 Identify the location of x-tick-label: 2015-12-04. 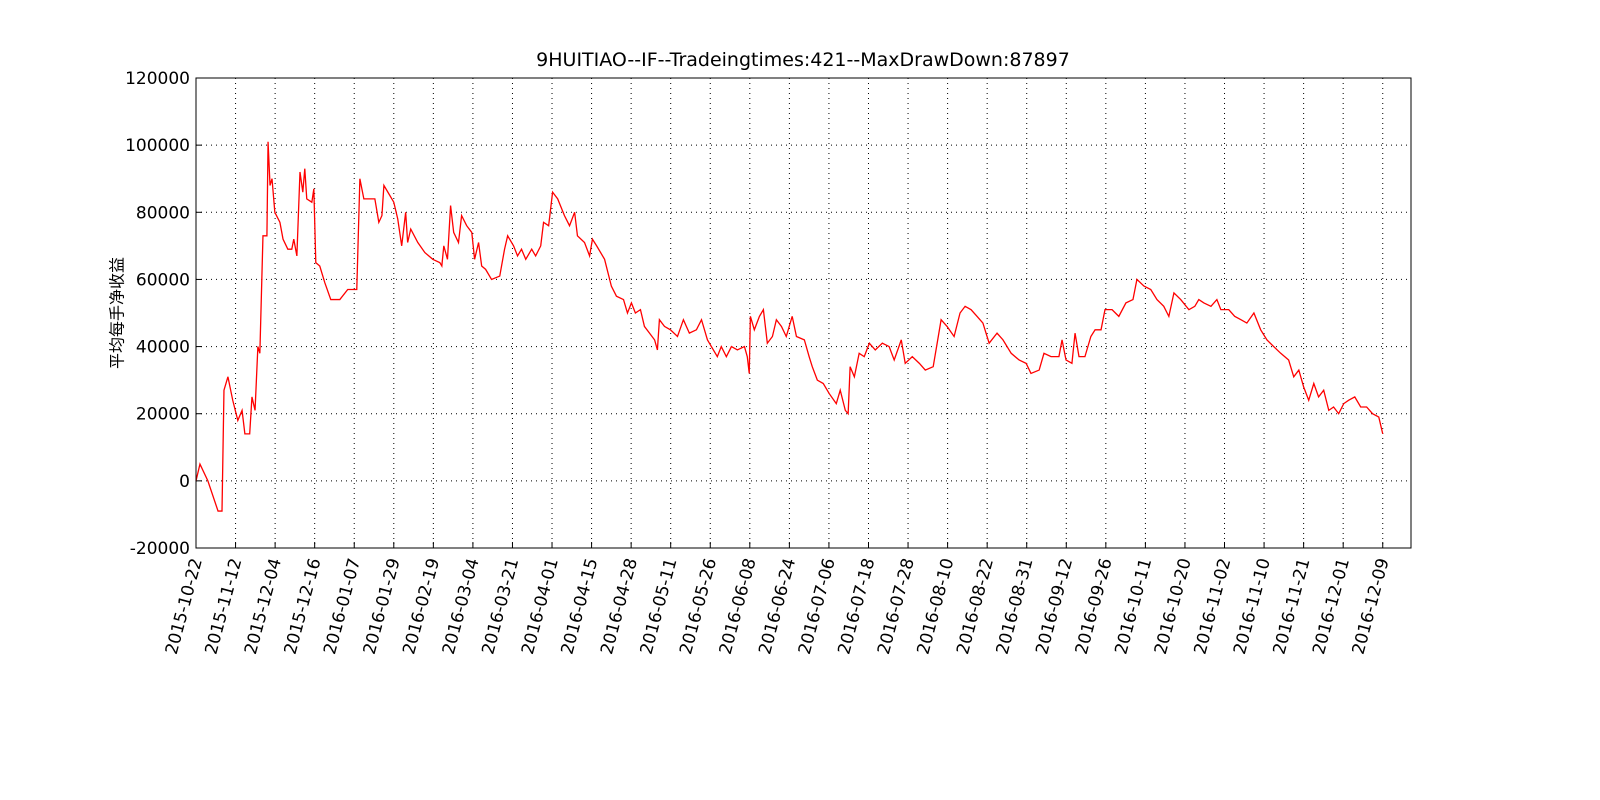
(263, 606).